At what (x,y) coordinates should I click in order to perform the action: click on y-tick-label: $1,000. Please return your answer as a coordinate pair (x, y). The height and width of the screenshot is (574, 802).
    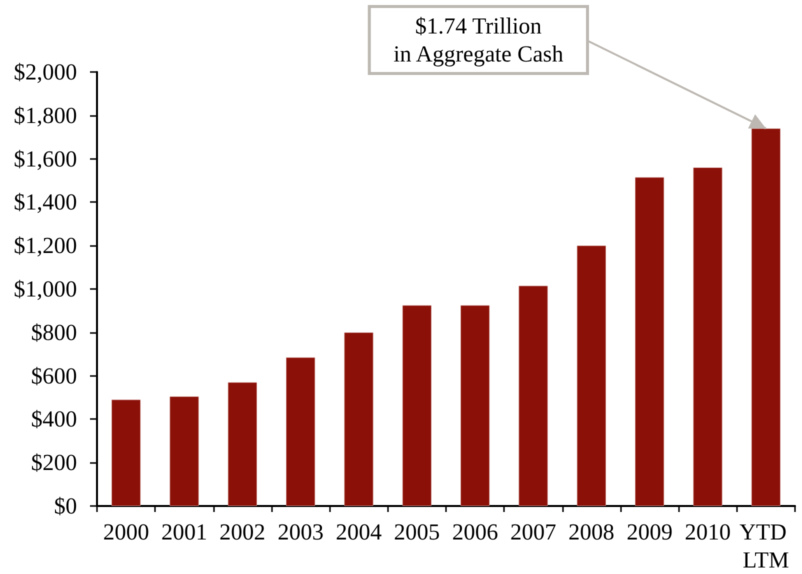
    Looking at the image, I should click on (45, 289).